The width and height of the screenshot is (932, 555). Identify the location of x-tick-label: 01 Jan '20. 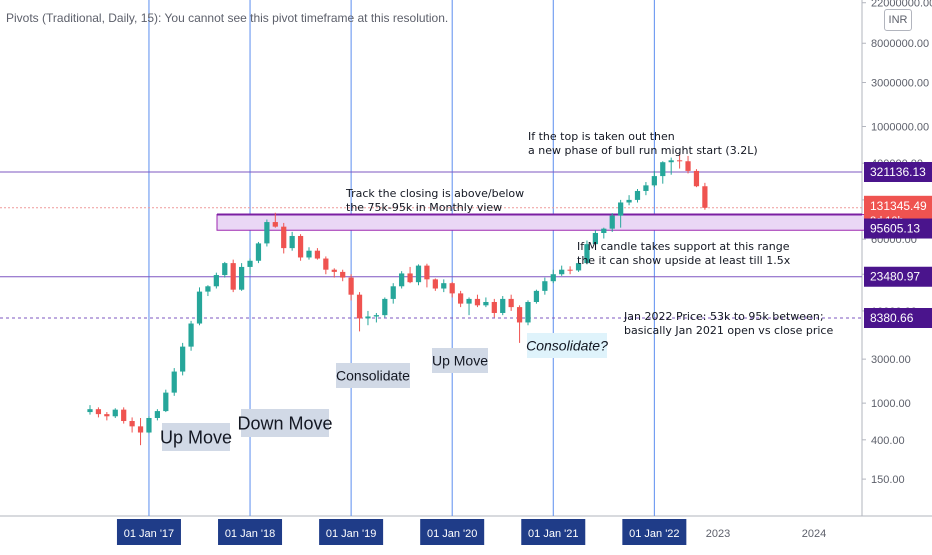
(452, 534).